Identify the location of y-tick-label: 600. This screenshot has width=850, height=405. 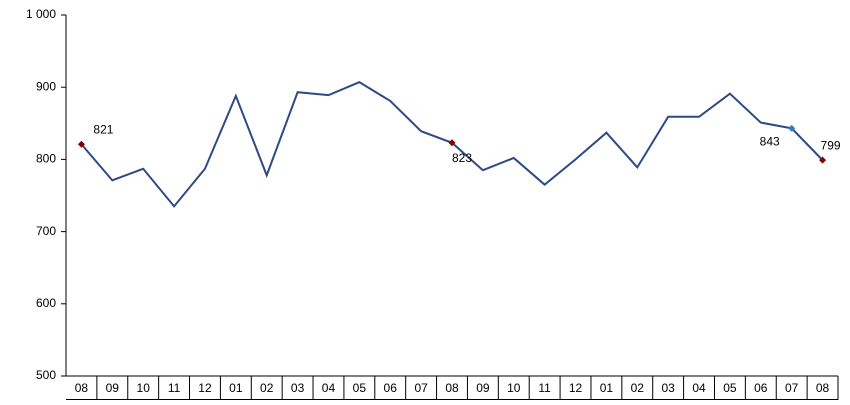
(46, 303).